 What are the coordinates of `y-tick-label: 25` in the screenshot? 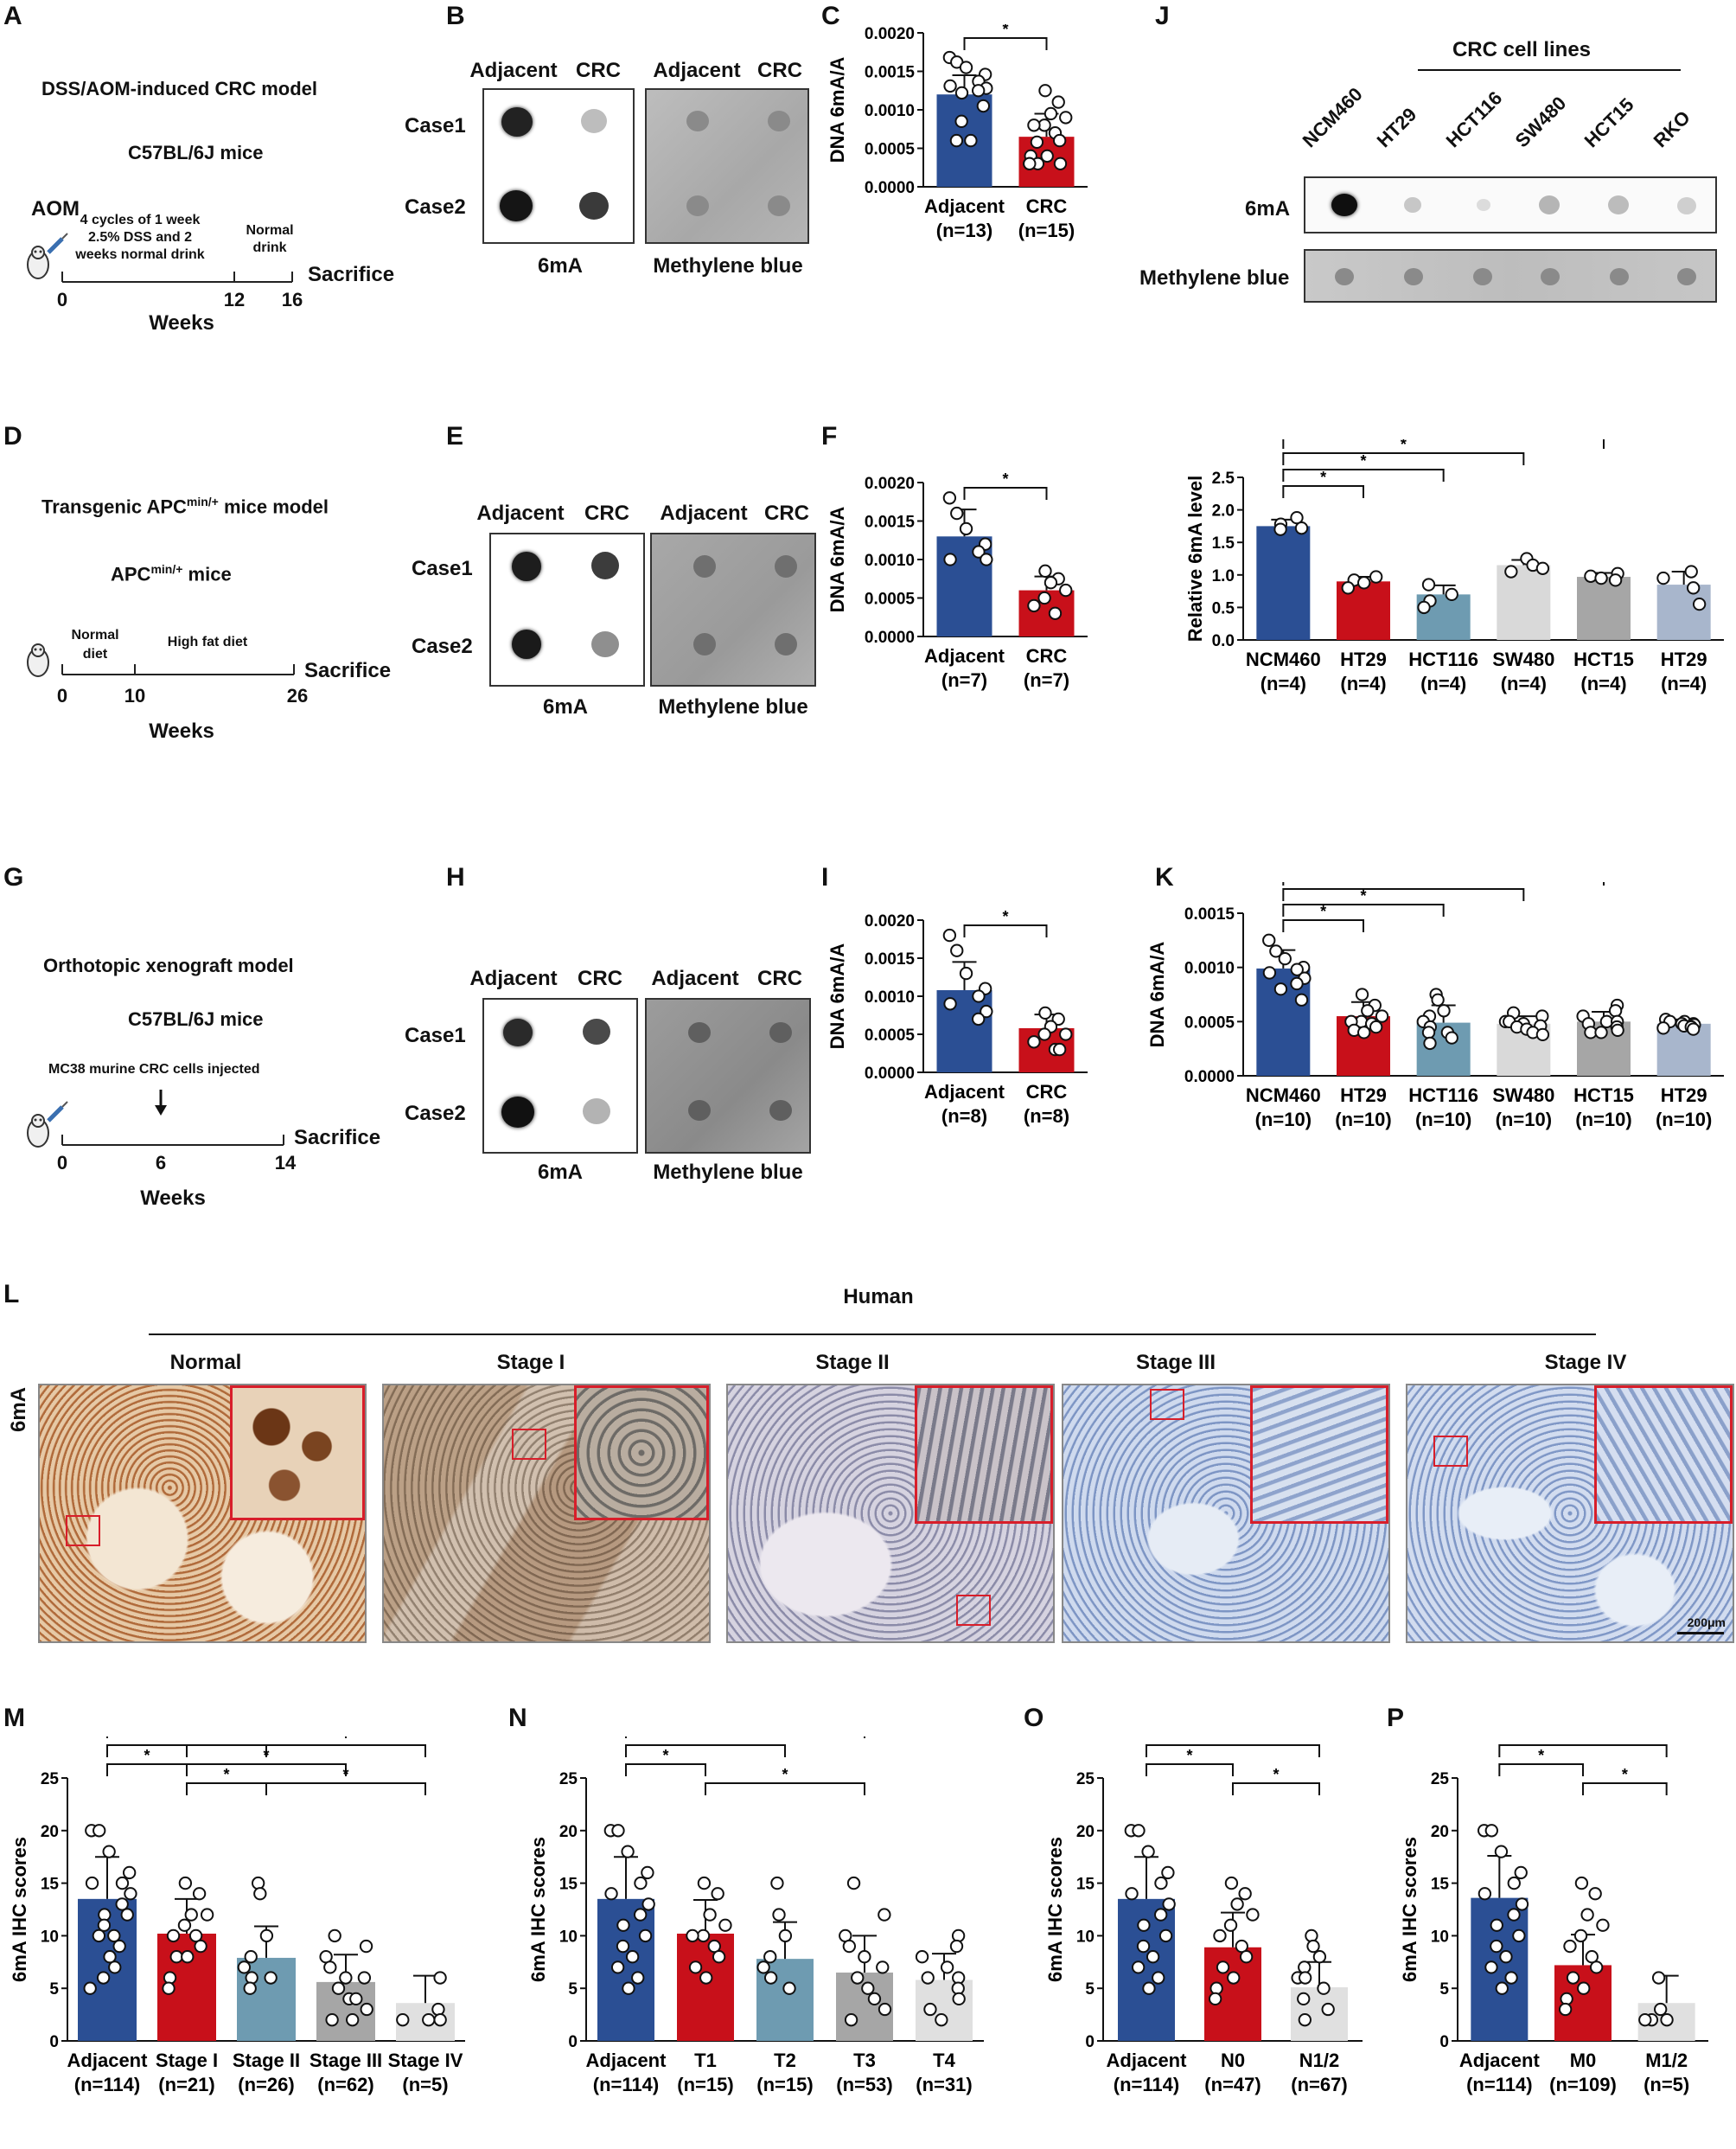 It's located at (1085, 1779).